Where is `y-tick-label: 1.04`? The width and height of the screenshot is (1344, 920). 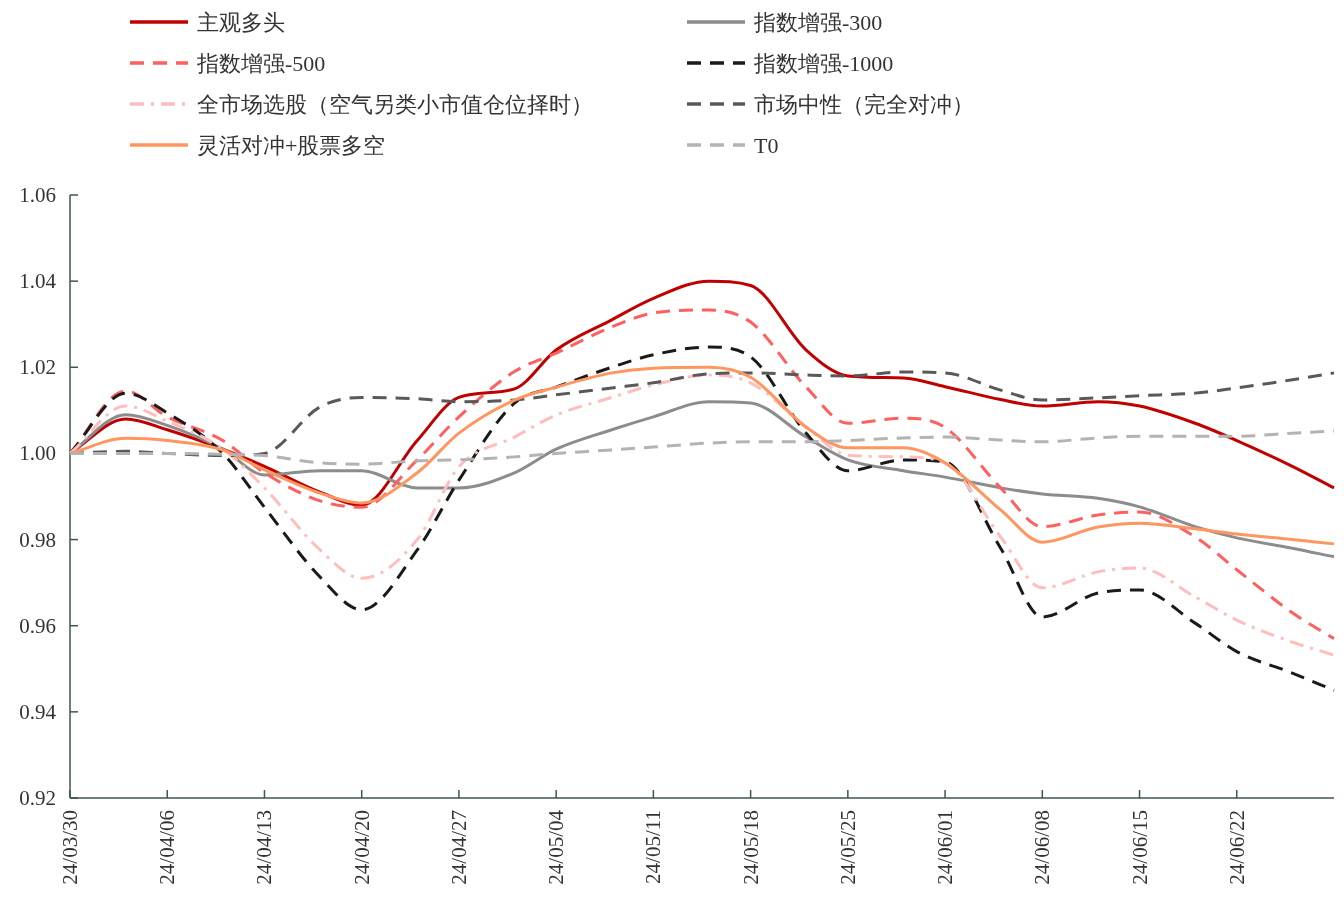 y-tick-label: 1.04 is located at coordinates (38, 281).